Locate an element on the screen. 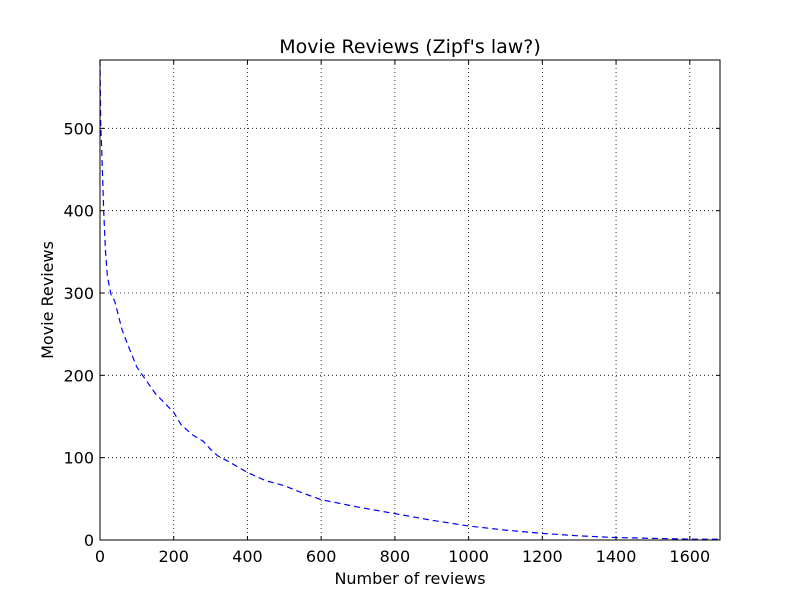 Image resolution: width=800 pixels, height=604 pixels. y-axis-label: Movie Reviews is located at coordinates (47, 300).